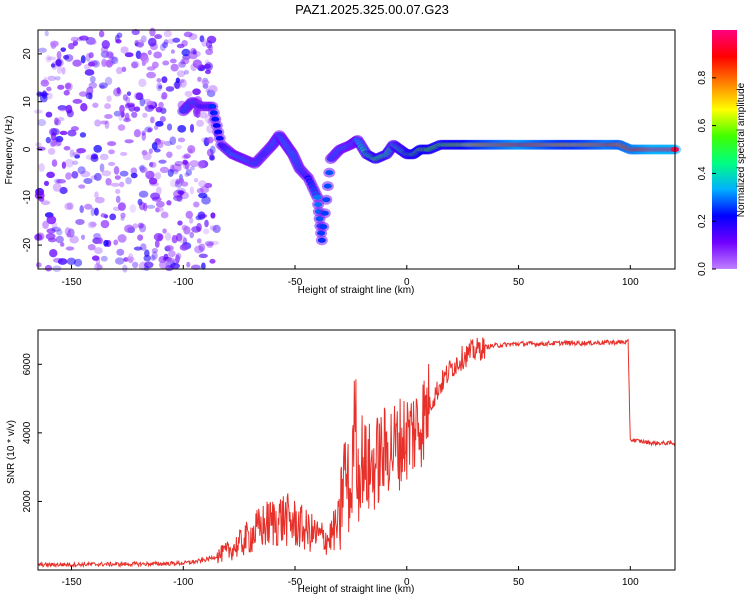 This screenshot has height=600, width=750. What do you see at coordinates (702, 269) in the screenshot?
I see `colorbar-tick-label: 0.0` at bounding box center [702, 269].